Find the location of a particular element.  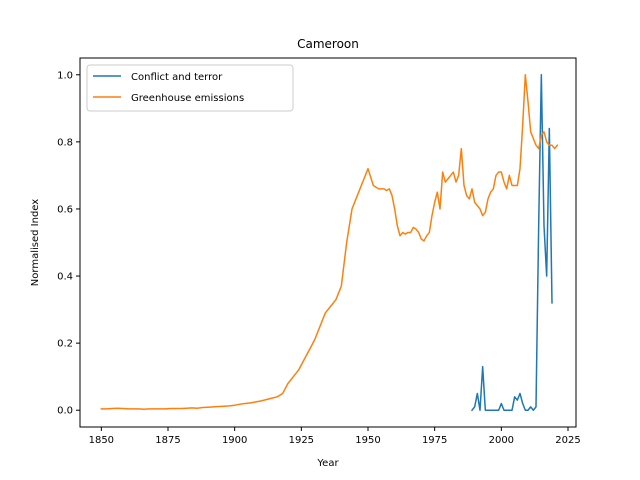

x-tick-label: 1850 is located at coordinates (101, 440).